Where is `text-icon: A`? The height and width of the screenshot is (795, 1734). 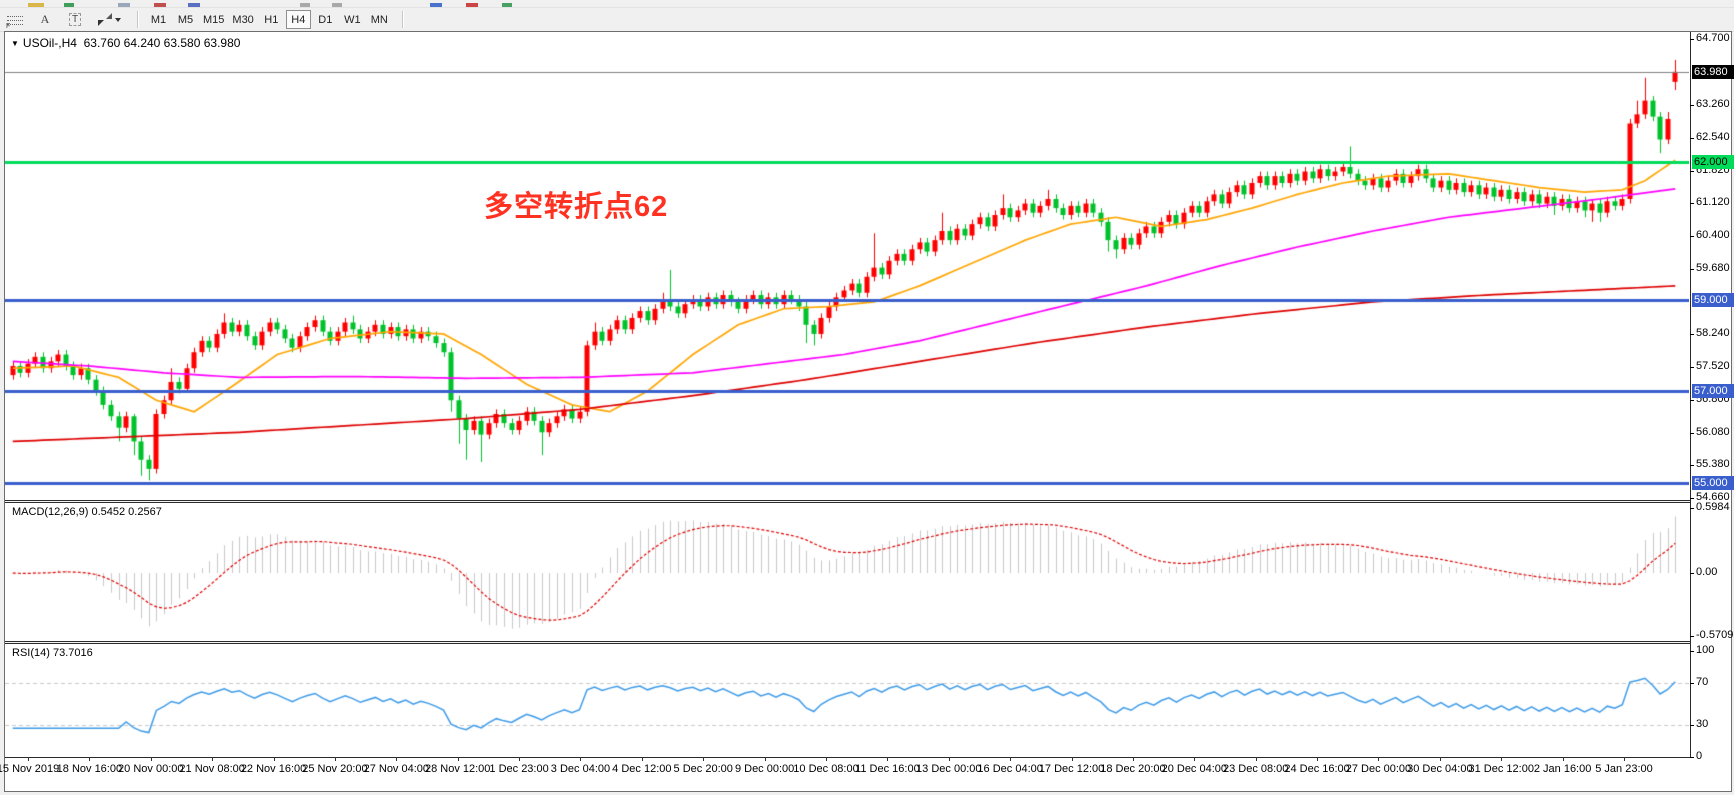 text-icon: A is located at coordinates (45, 19).